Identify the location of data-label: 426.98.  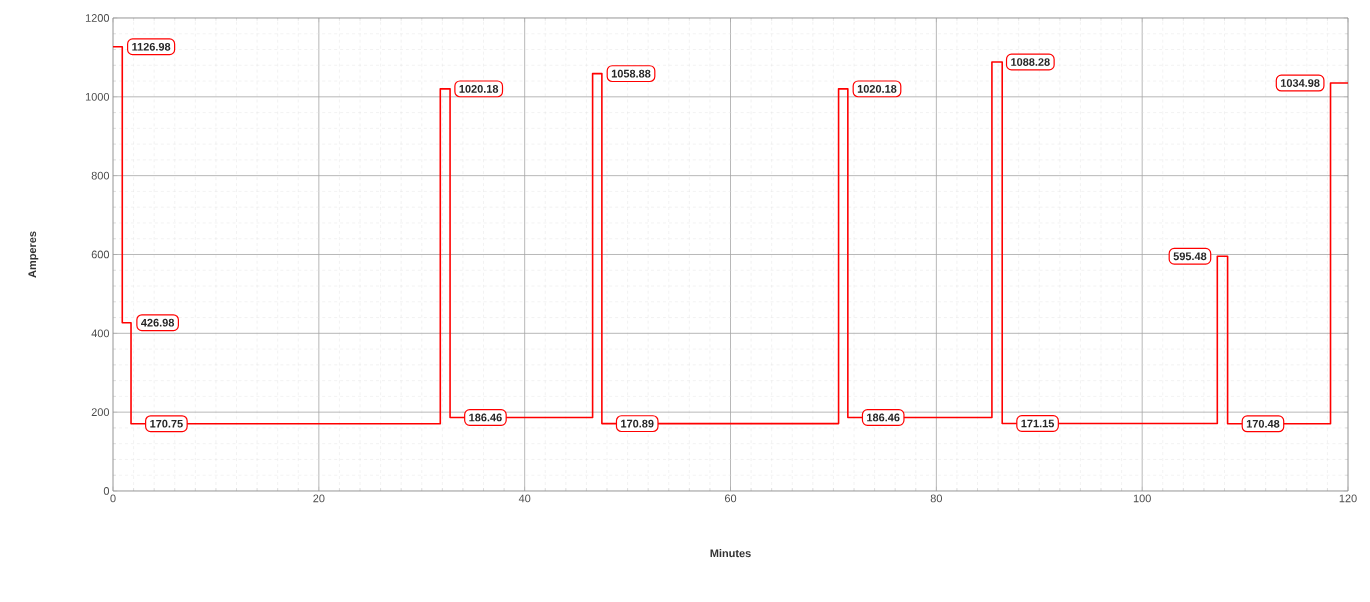
(158, 322).